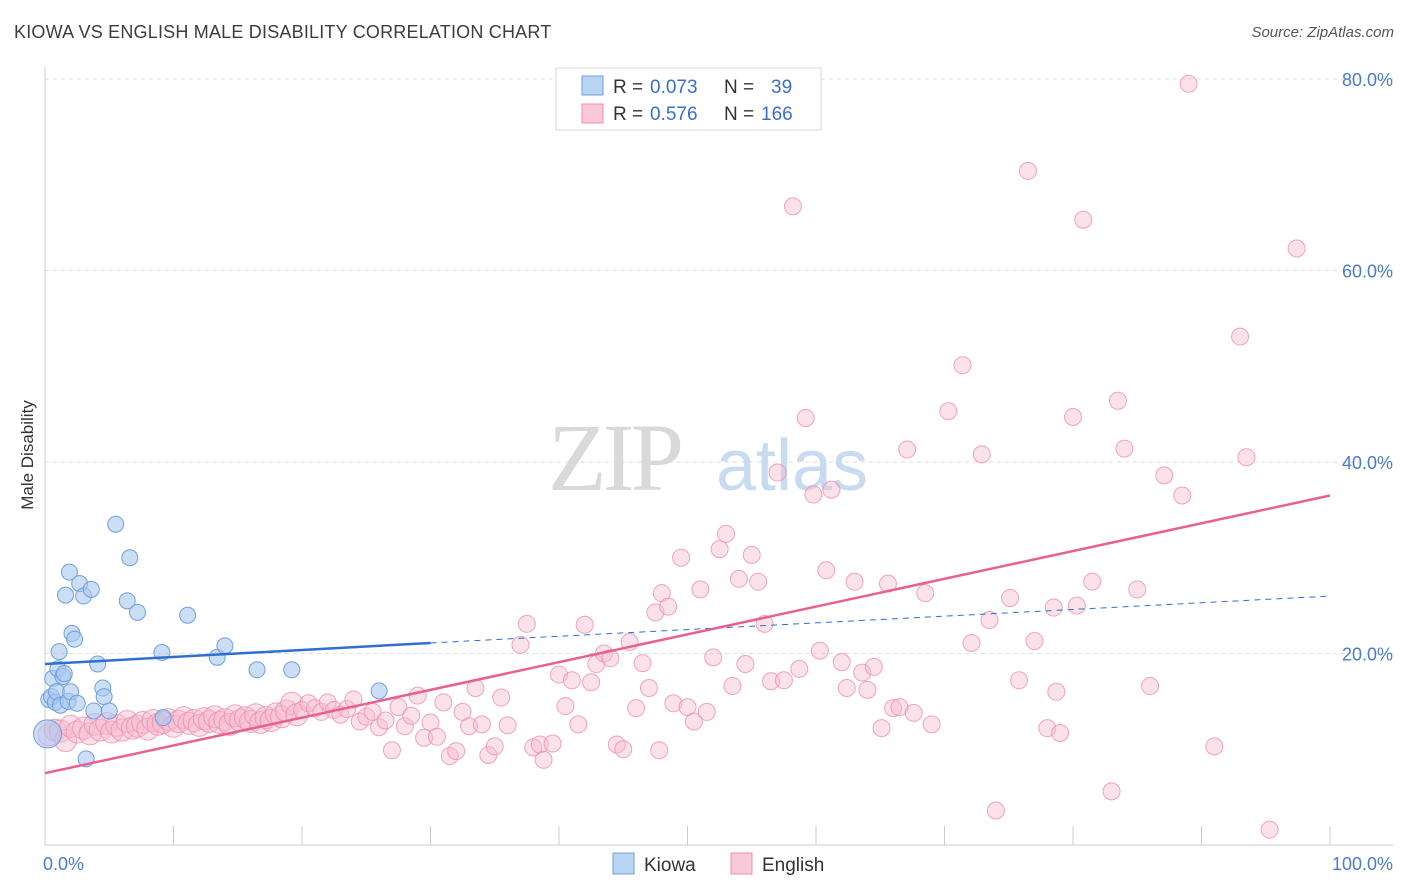  What do you see at coordinates (1362, 864) in the screenshot?
I see `x-tick-label-right: 100.0%` at bounding box center [1362, 864].